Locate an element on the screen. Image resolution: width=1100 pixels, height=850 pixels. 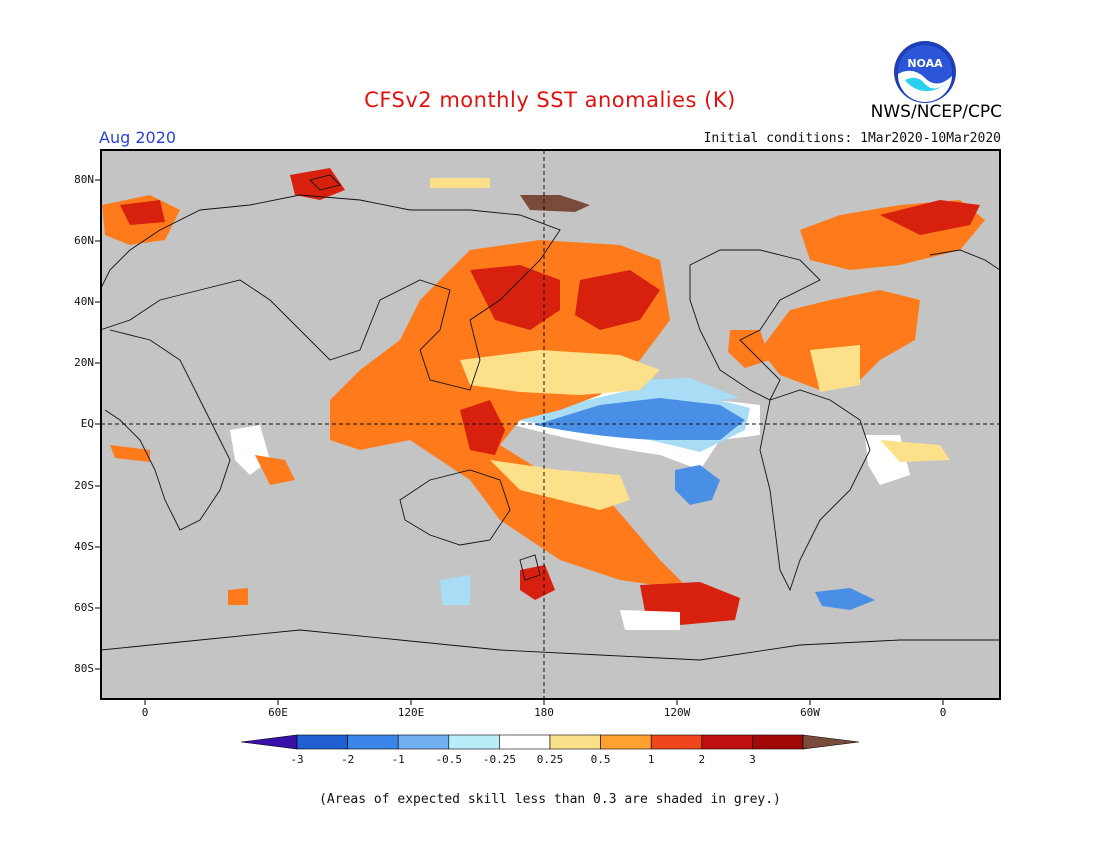
anomaly-warm-west-pacific is located at coordinates (510, 415).